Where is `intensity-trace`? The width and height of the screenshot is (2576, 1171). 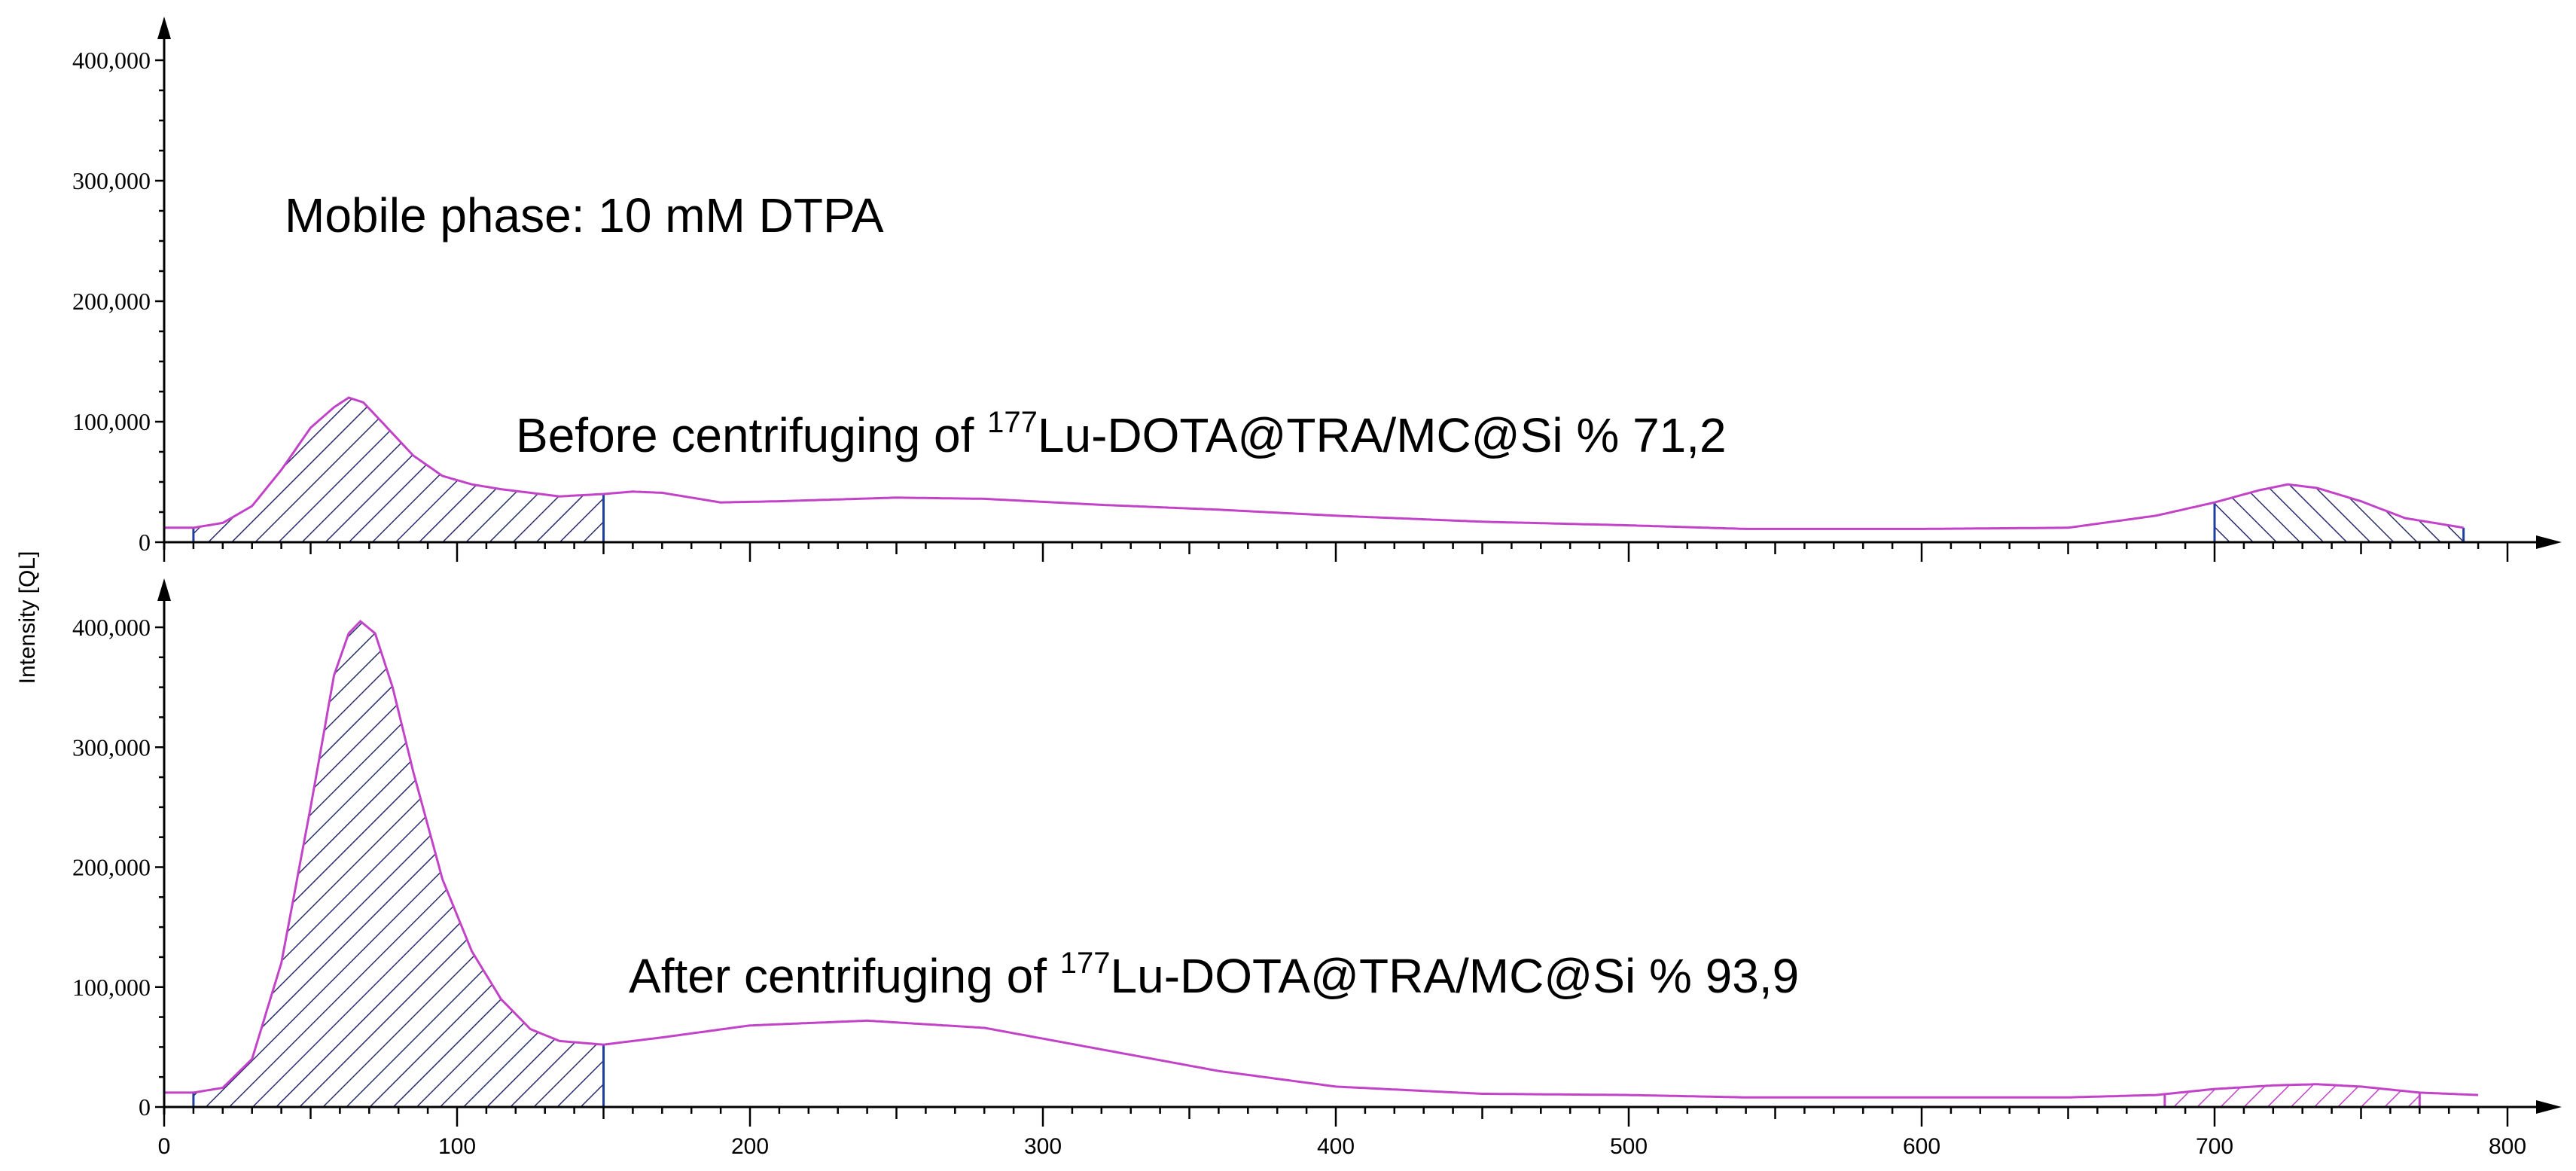
intensity-trace is located at coordinates (1314, 463).